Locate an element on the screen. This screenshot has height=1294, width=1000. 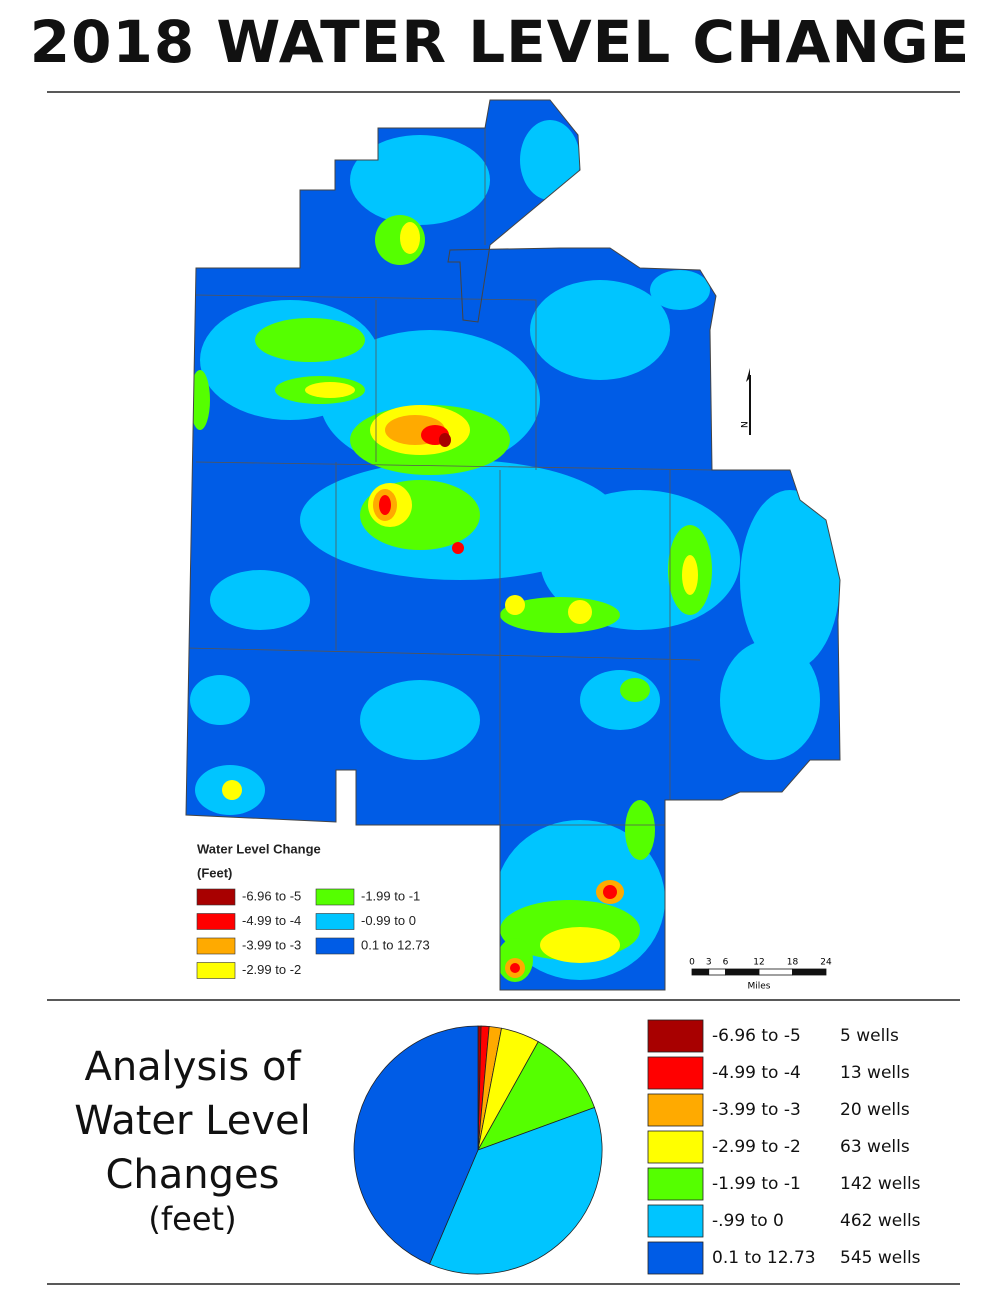
scale-tick-label: 0 is located at coordinates (692, 963).